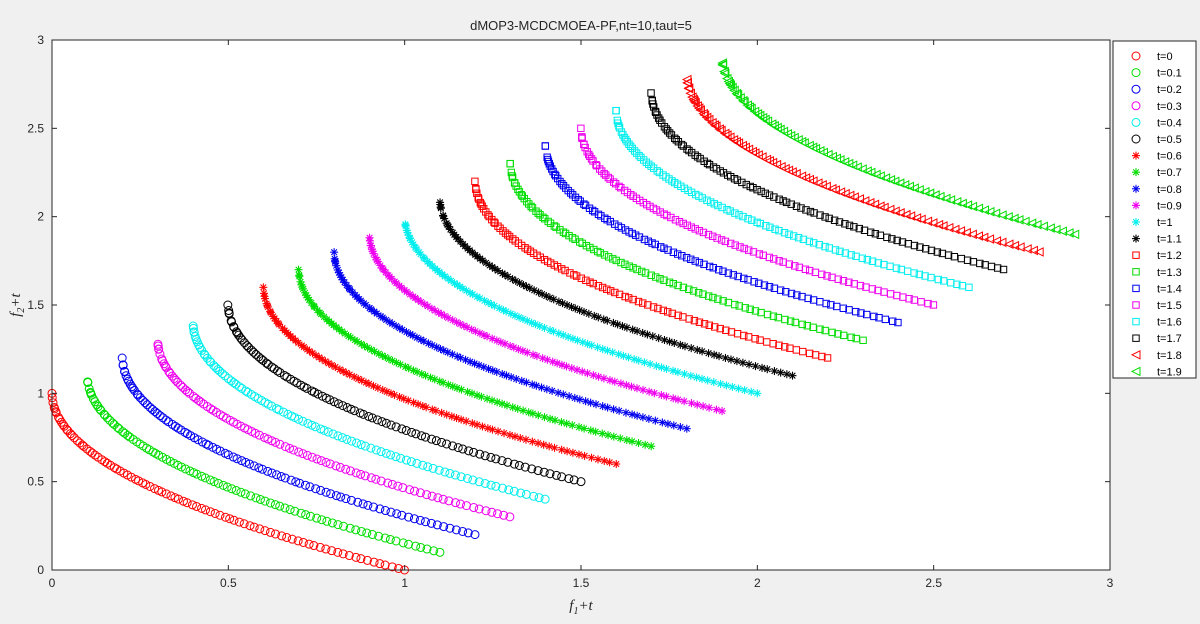 This screenshot has height=624, width=1200. Describe the element at coordinates (757, 216) in the screenshot. I see `series-t-1.5` at that location.